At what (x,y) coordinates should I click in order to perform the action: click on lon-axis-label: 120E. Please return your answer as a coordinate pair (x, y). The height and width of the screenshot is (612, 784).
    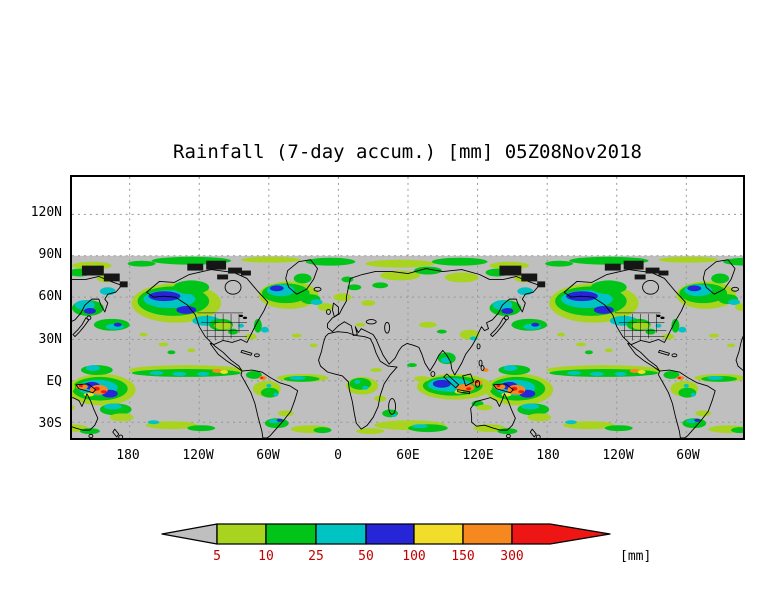
    Looking at the image, I should click on (478, 455).